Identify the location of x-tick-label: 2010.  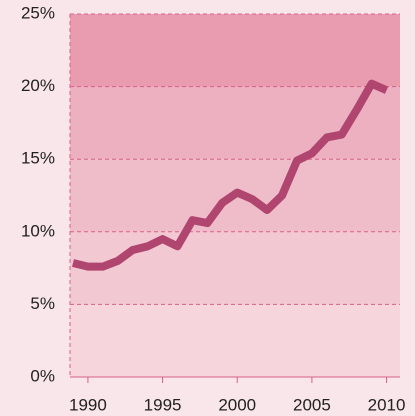
(387, 404).